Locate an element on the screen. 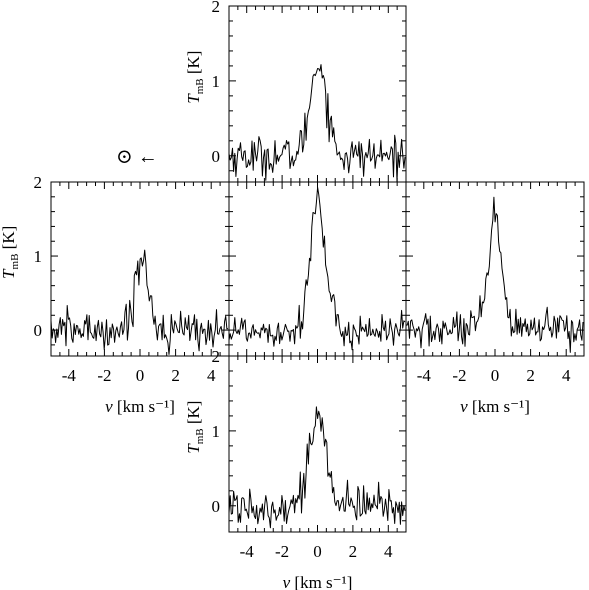  panel-frame-south is located at coordinates (317, 444).